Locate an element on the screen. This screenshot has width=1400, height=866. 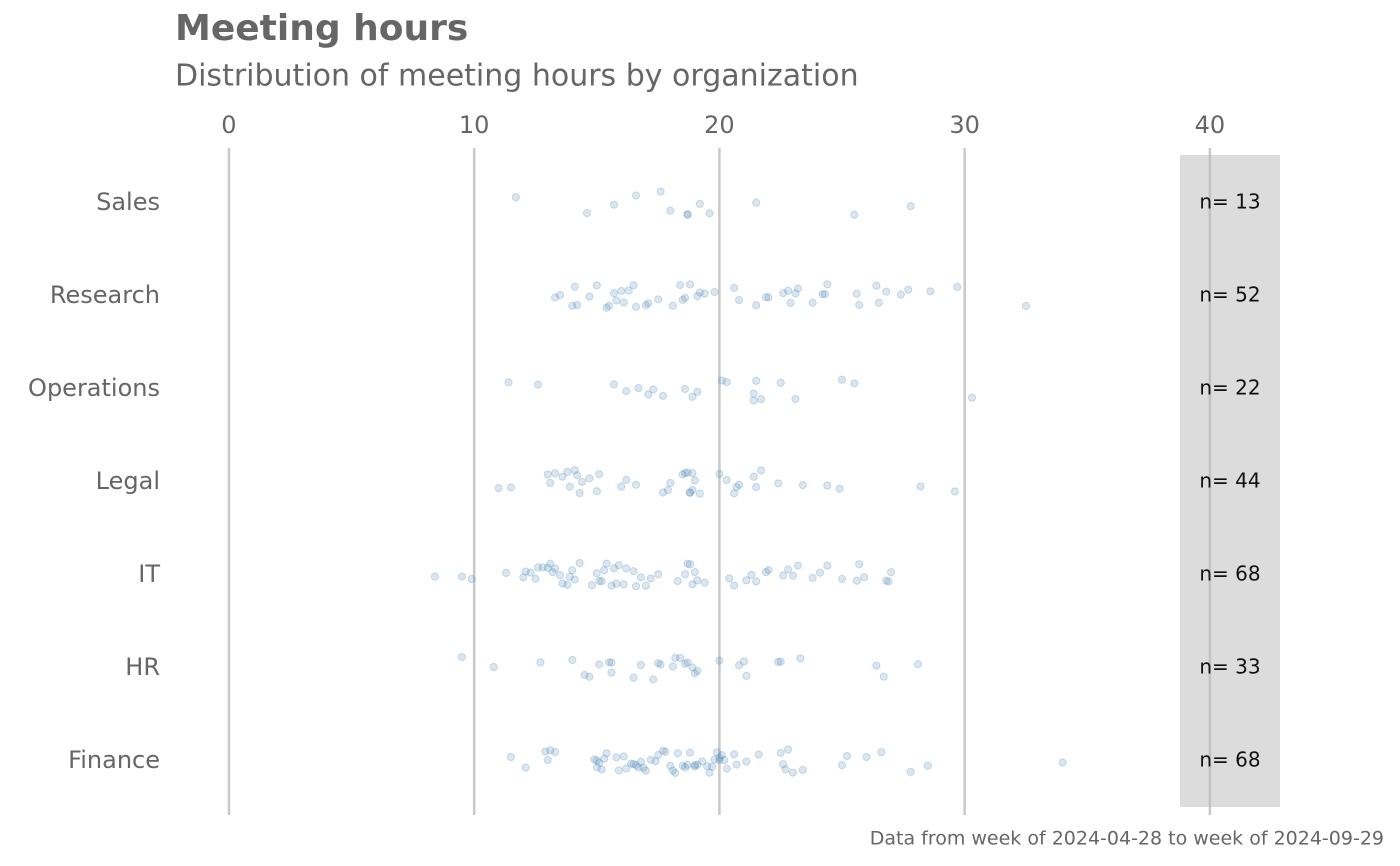
chart-title: Meeting hours is located at coordinates (321, 28).